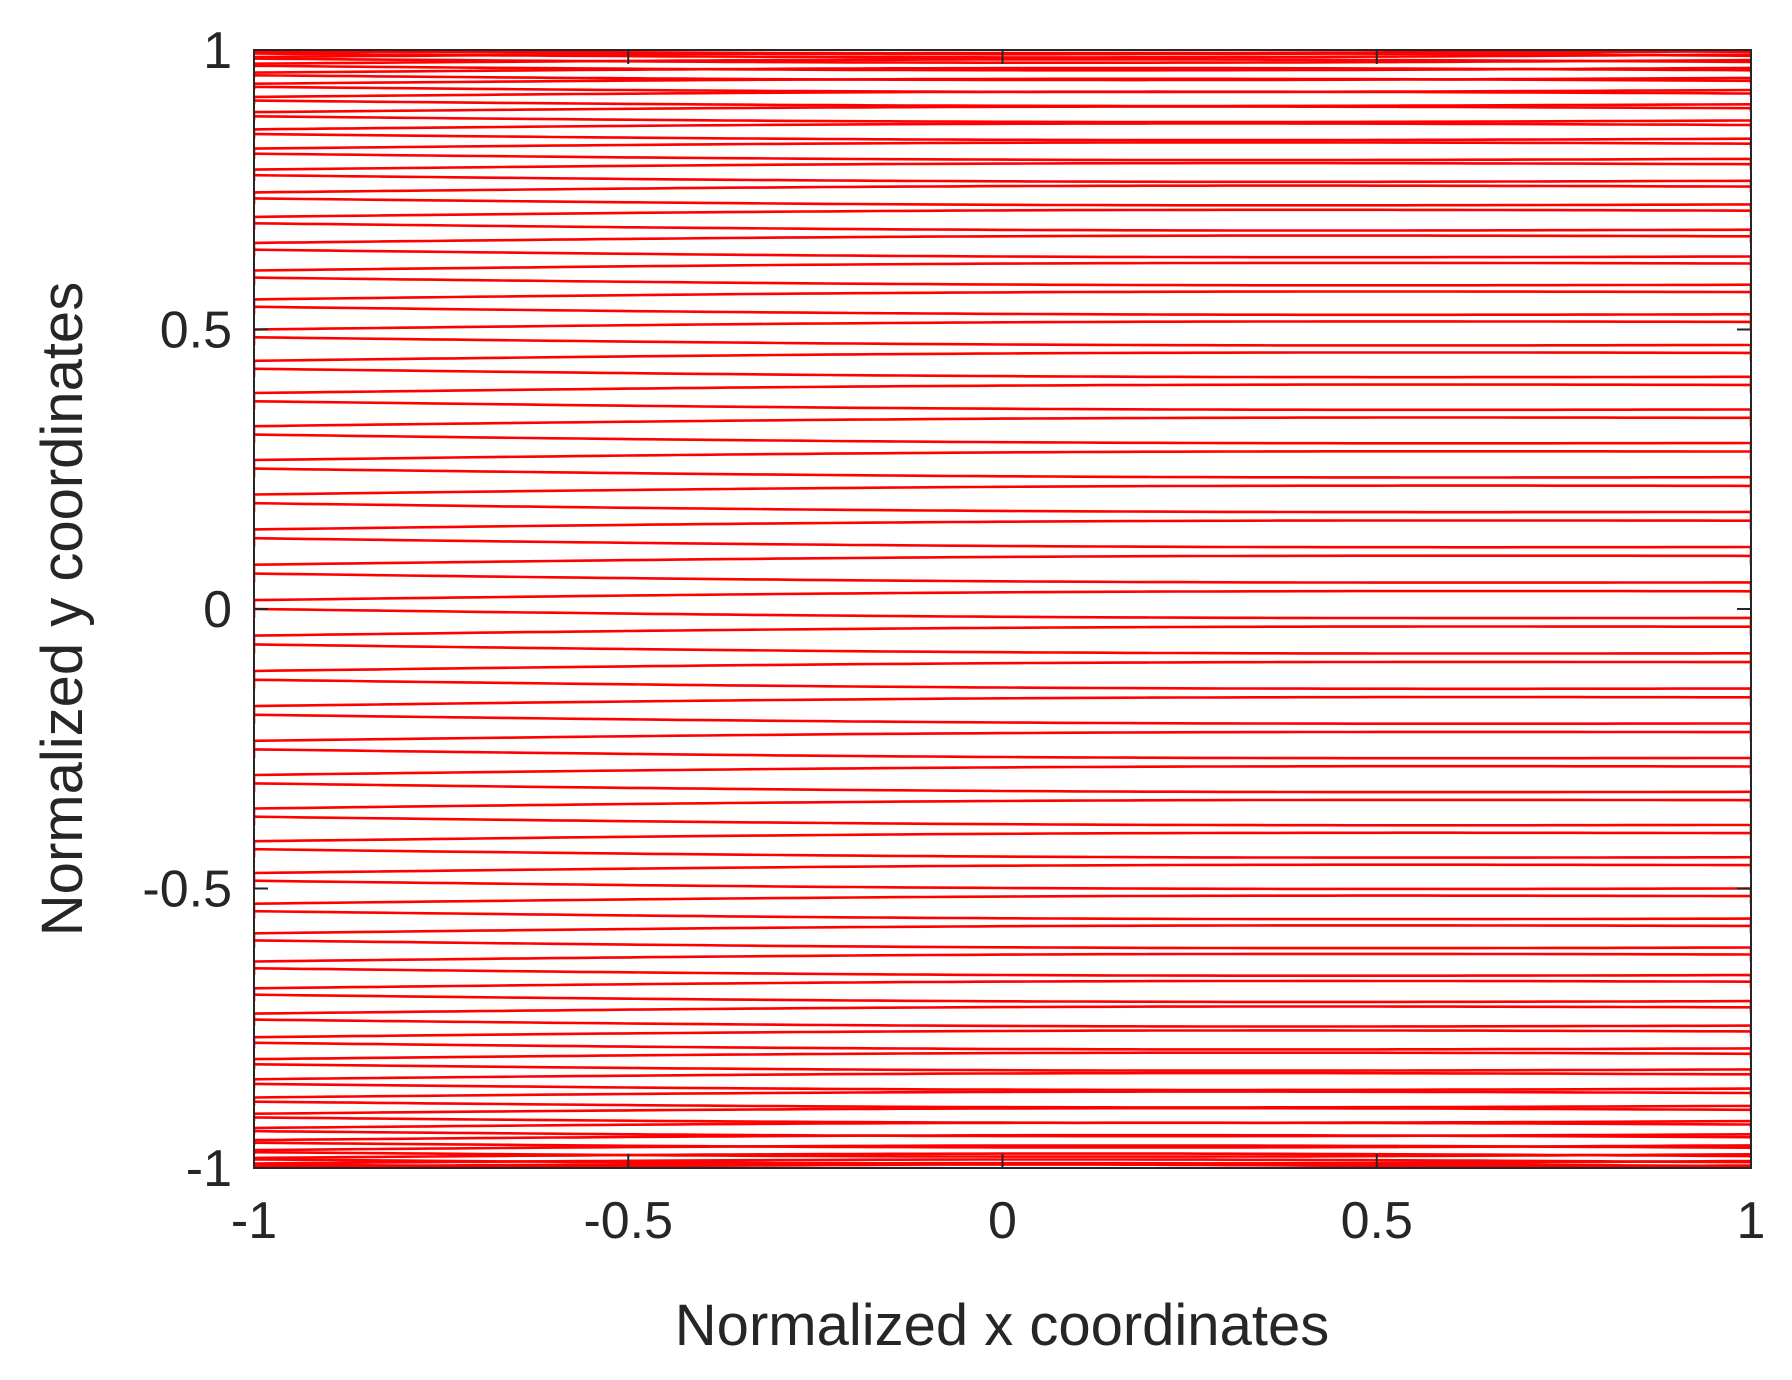 Image resolution: width=1792 pixels, height=1380 pixels. I want to click on y-tick-label: 0, so click(217, 610).